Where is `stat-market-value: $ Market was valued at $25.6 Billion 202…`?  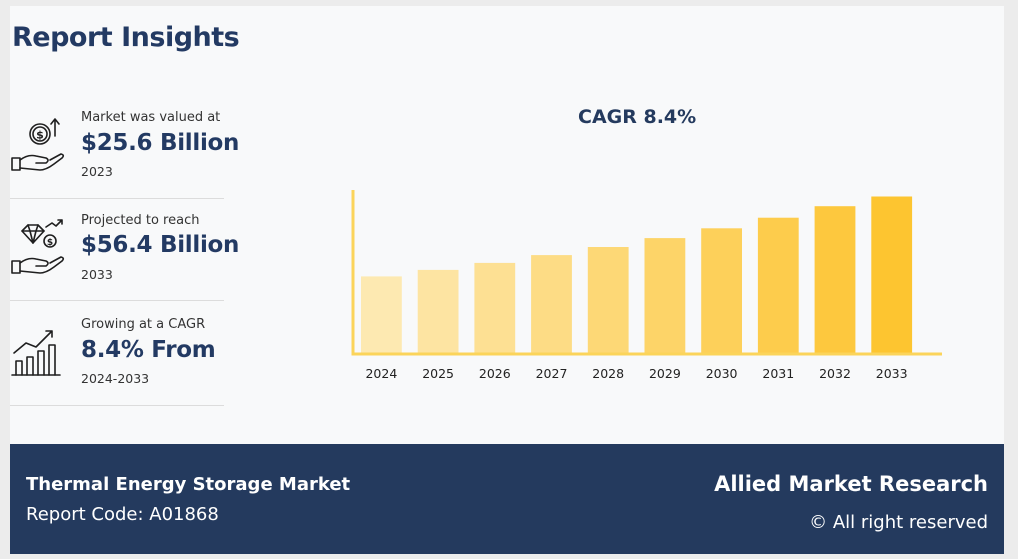 stat-market-value: $ Market was valued at $25.6 Billion 202… is located at coordinates (124, 146).